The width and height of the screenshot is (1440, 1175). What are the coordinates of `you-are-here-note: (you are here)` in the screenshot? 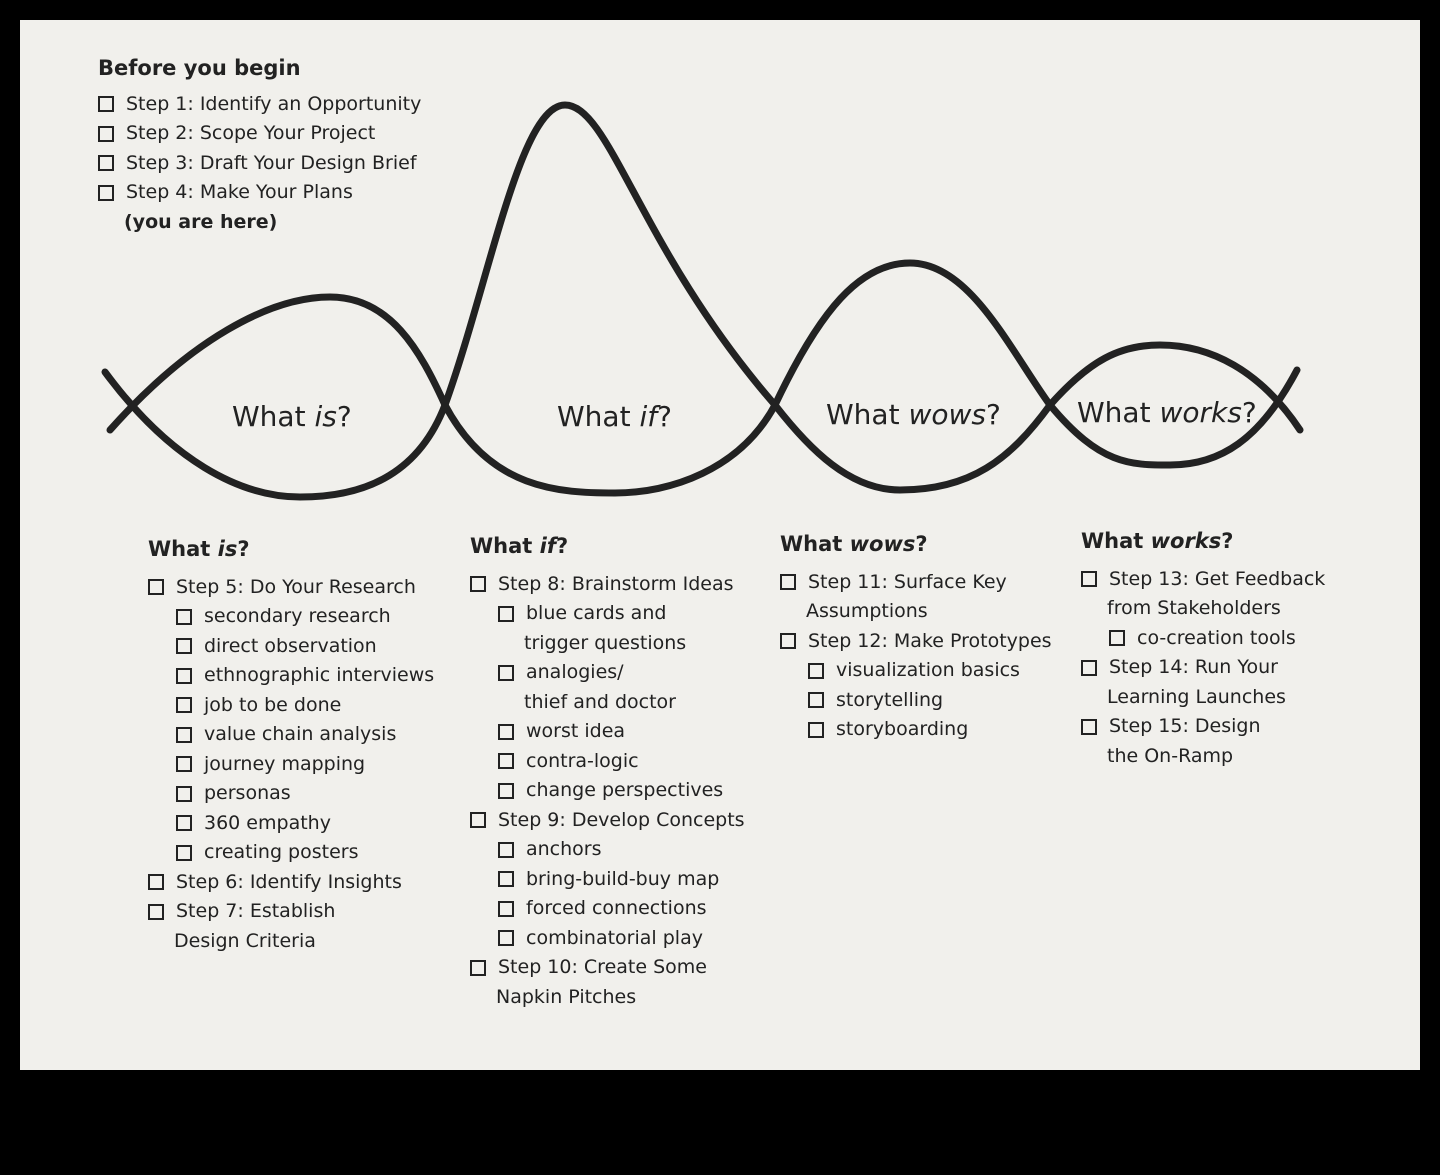 It's located at (201, 221).